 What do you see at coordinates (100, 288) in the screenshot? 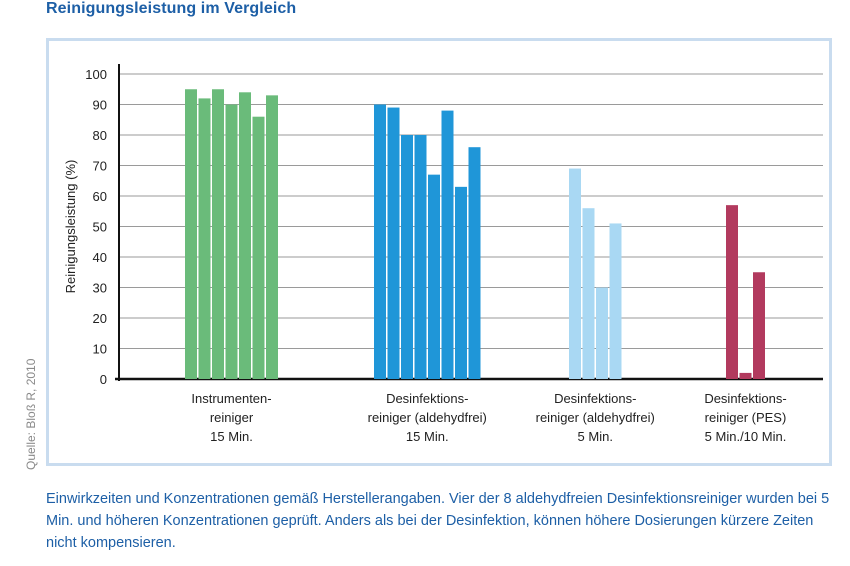
I see `y-tick-label: 30` at bounding box center [100, 288].